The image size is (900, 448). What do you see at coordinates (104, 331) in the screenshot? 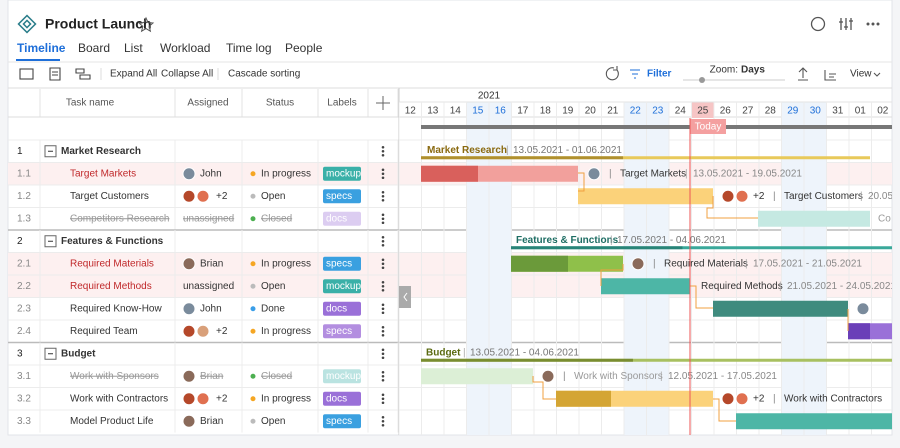
I see `task-name: Required Team` at bounding box center [104, 331].